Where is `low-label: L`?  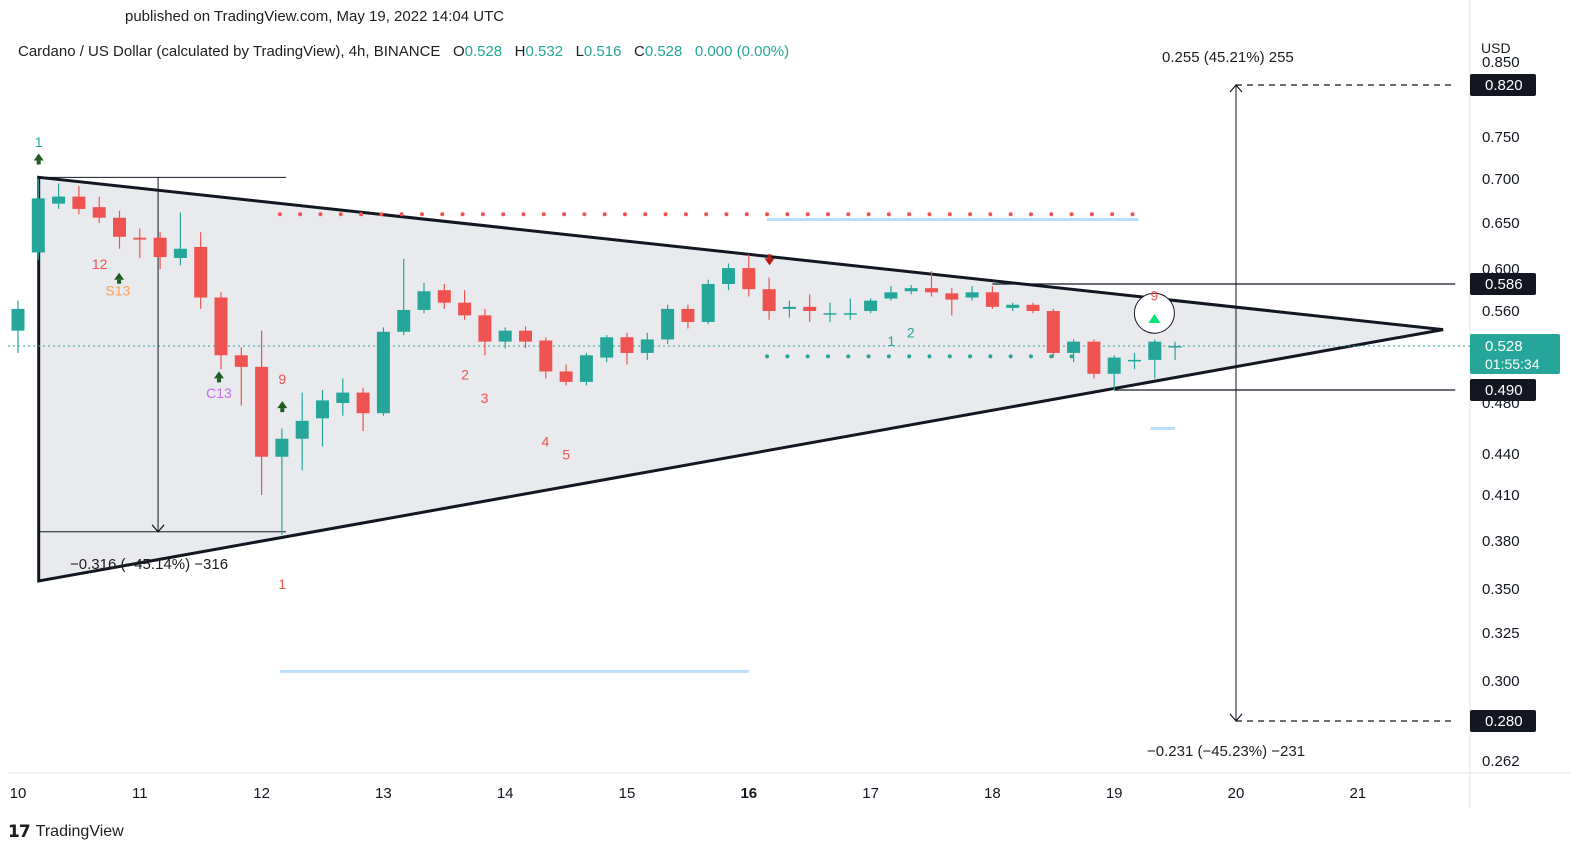 low-label: L is located at coordinates (579, 51).